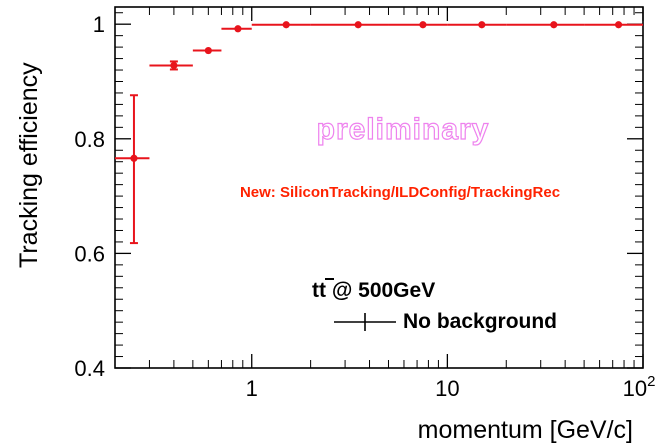 The image size is (668, 445). Describe the element at coordinates (252, 388) in the screenshot. I see `x-tick-label: 1` at that location.